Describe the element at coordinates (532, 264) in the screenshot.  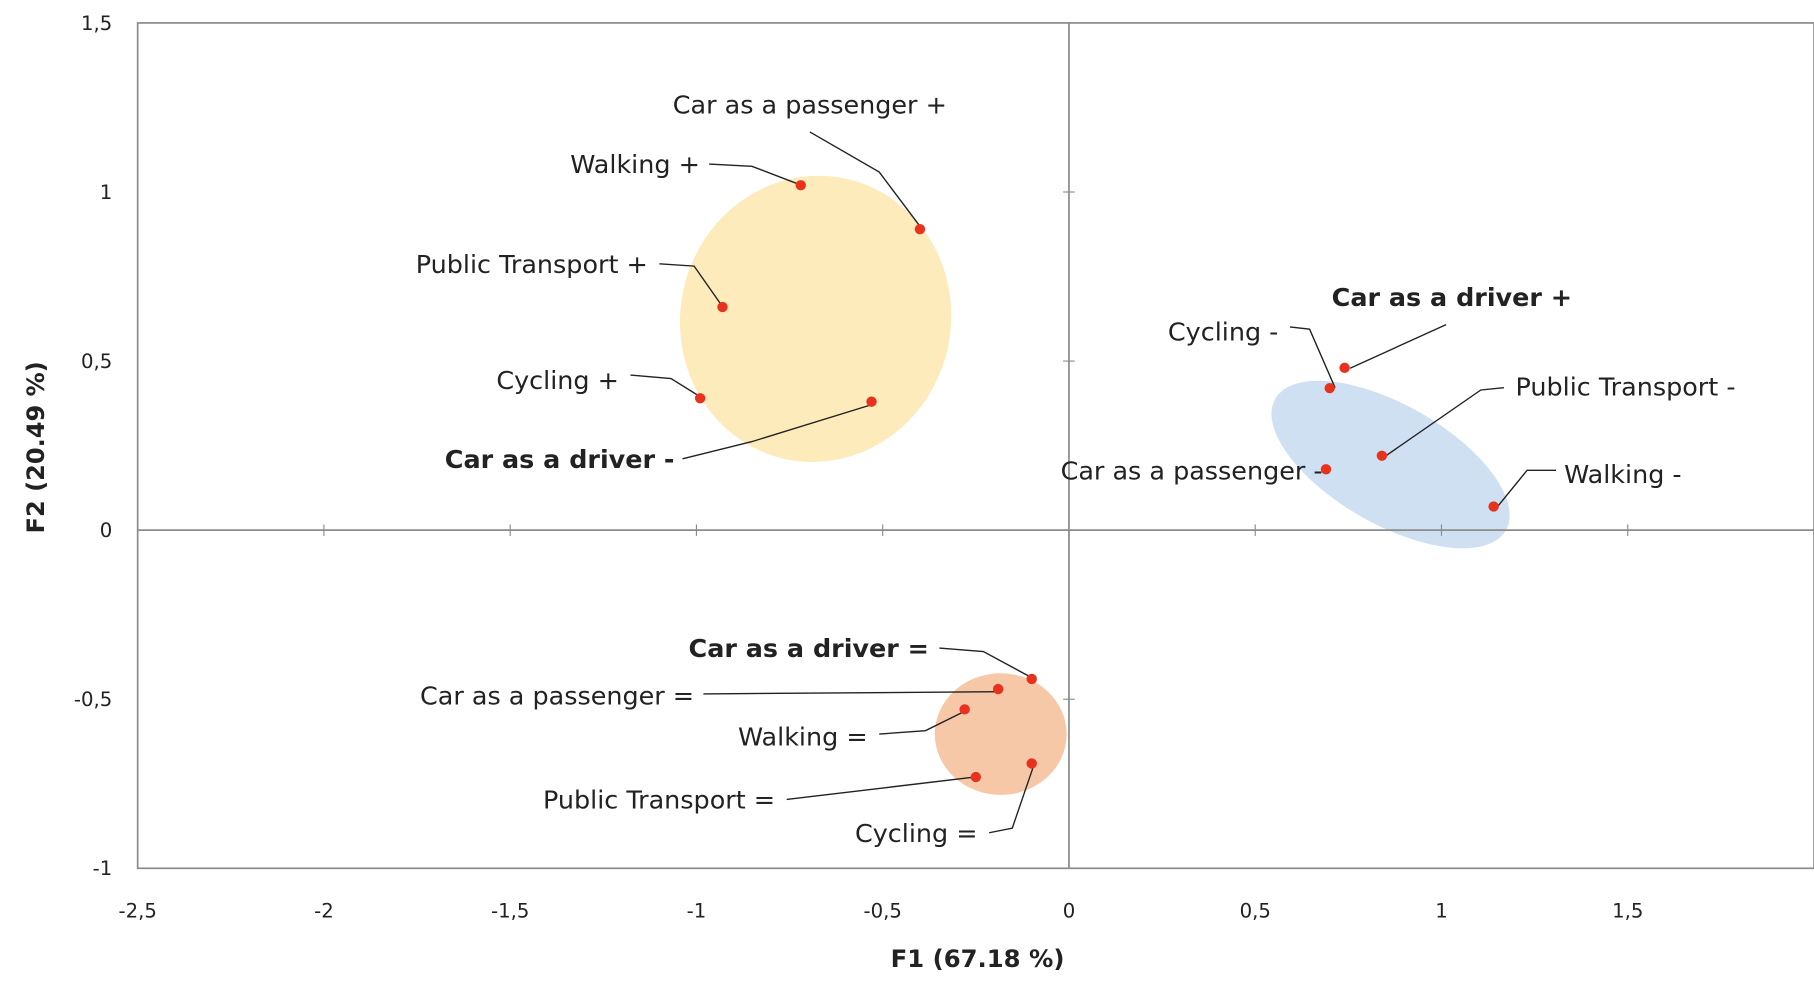
I see `point-label: Public Transport +` at that location.